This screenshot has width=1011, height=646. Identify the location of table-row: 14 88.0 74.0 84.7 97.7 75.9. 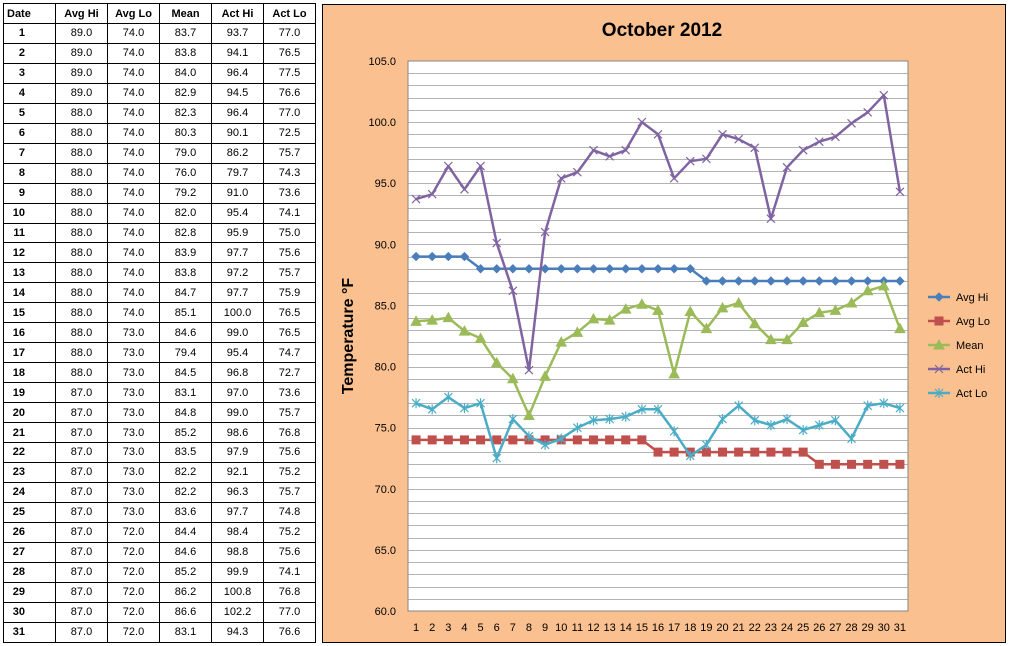
(159, 293).